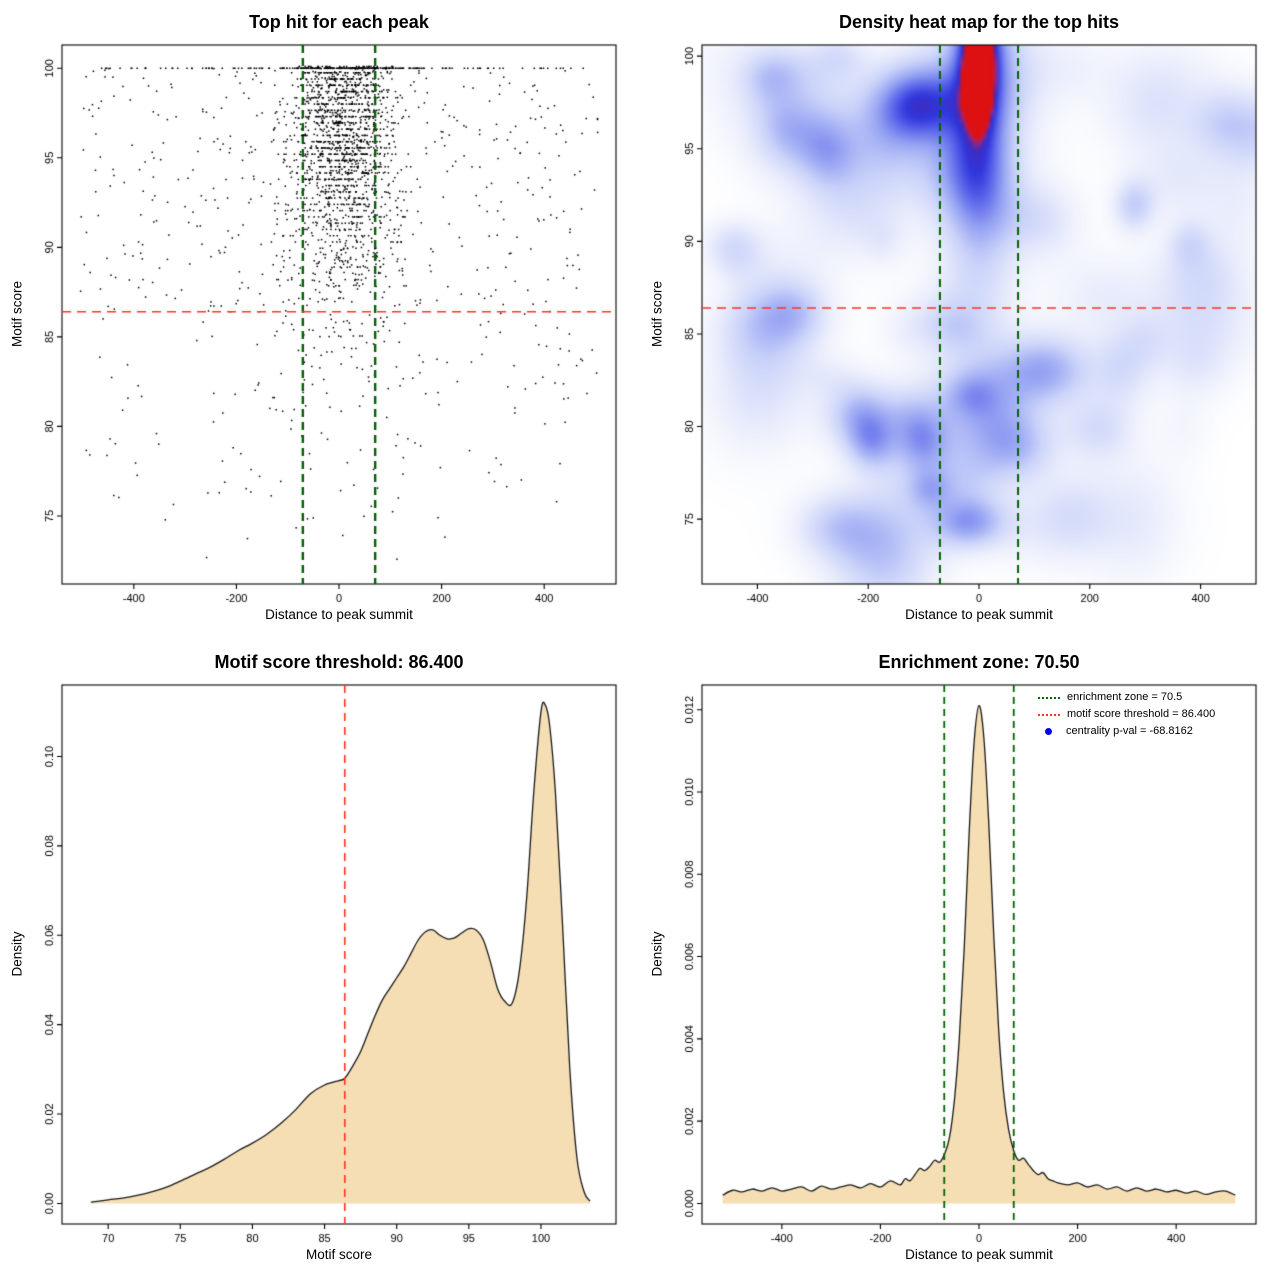 The image size is (1280, 1280). Describe the element at coordinates (979, 662) in the screenshot. I see `chart-title-enrichment-zone: Enrichment zone: 70.50` at that location.